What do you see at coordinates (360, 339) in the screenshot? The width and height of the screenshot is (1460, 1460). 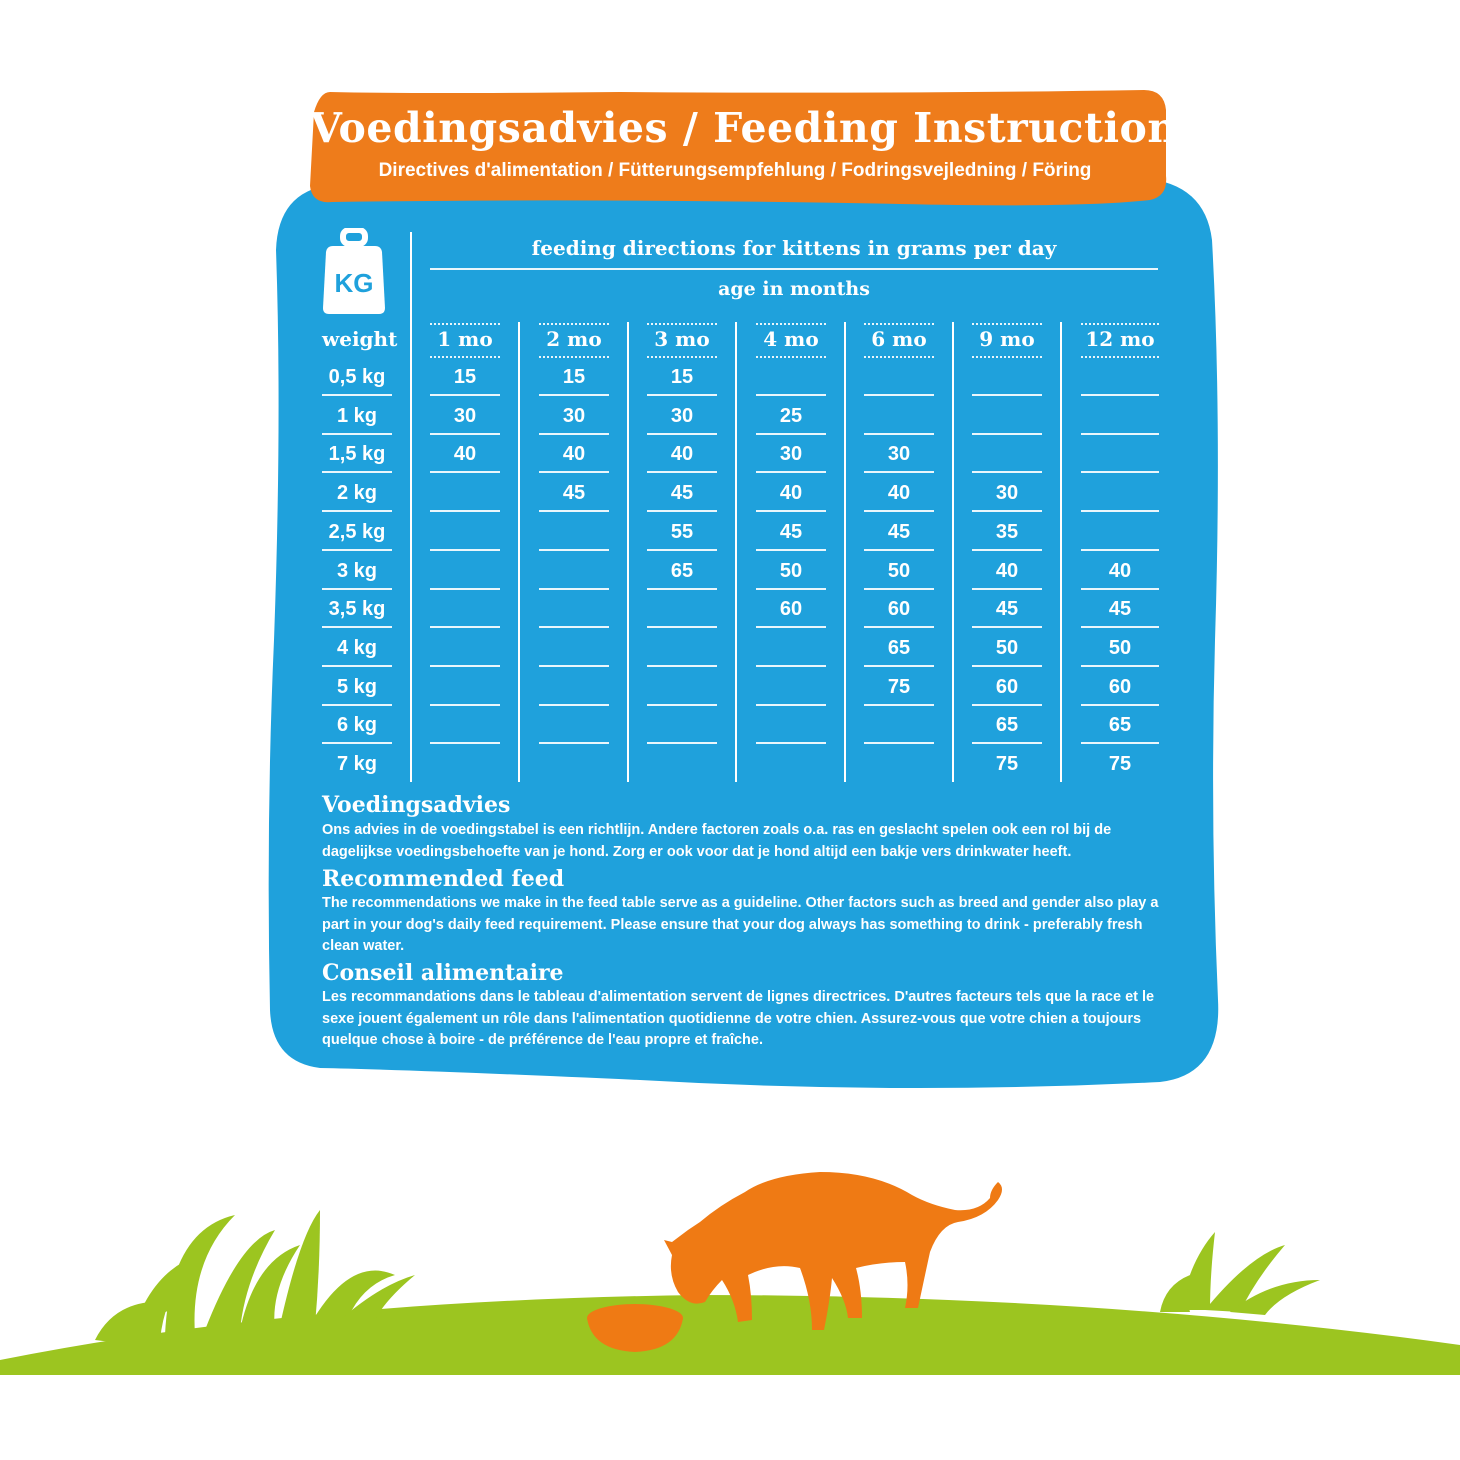 I see `weight-header: weight` at bounding box center [360, 339].